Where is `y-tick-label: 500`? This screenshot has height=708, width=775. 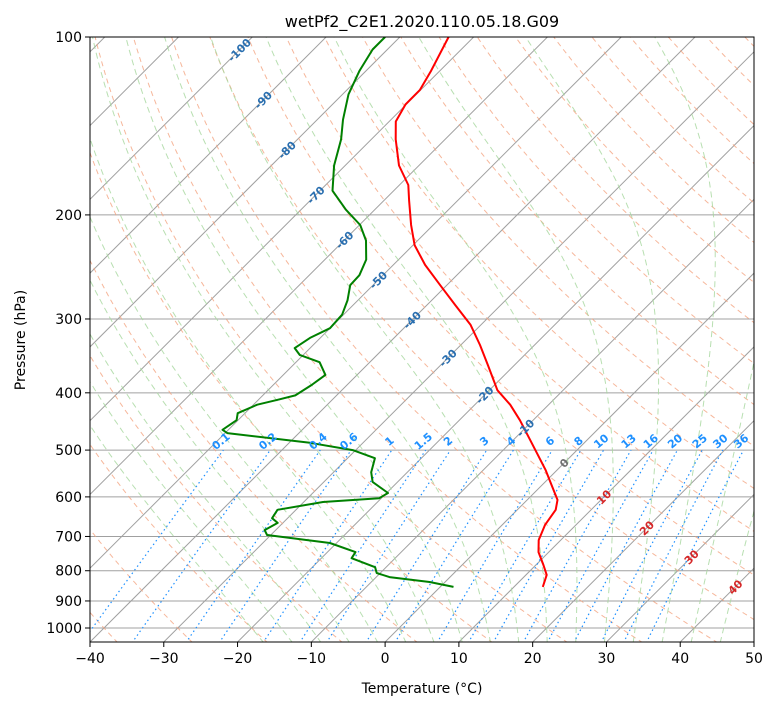
y-tick-label: 500 is located at coordinates (68, 451).